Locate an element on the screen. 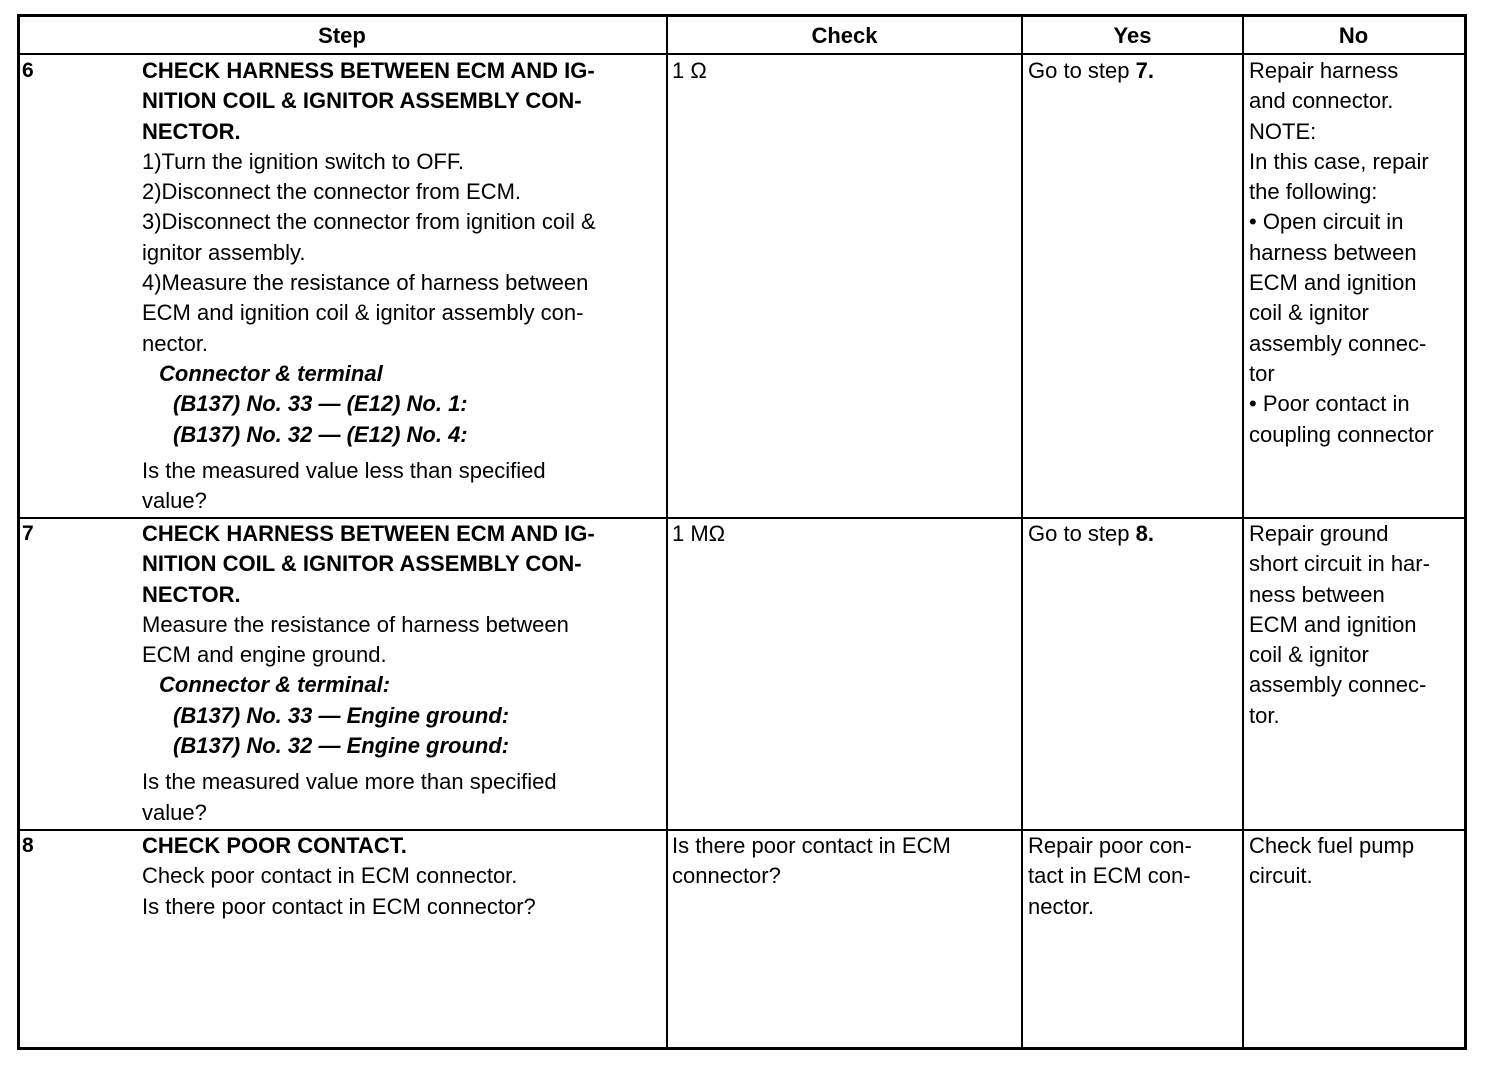  step-line: CHECK POOR CONTACT. is located at coordinates (274, 845).